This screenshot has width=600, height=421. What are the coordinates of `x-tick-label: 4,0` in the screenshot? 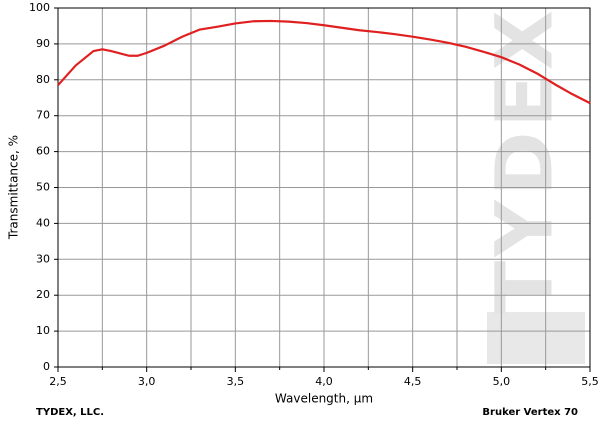 It's located at (324, 381).